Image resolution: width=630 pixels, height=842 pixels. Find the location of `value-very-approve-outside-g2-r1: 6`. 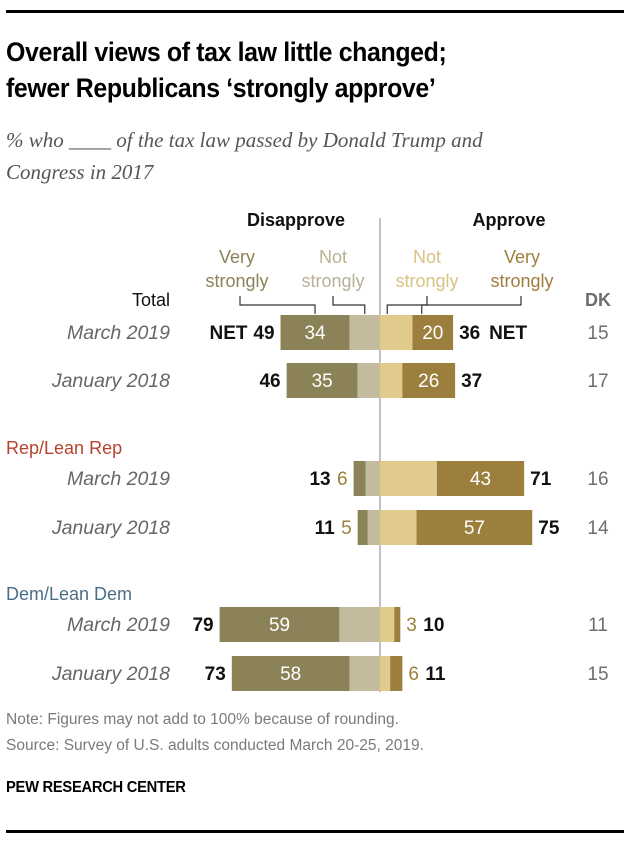

value-very-approve-outside-g2-r1: 6 is located at coordinates (413, 674).